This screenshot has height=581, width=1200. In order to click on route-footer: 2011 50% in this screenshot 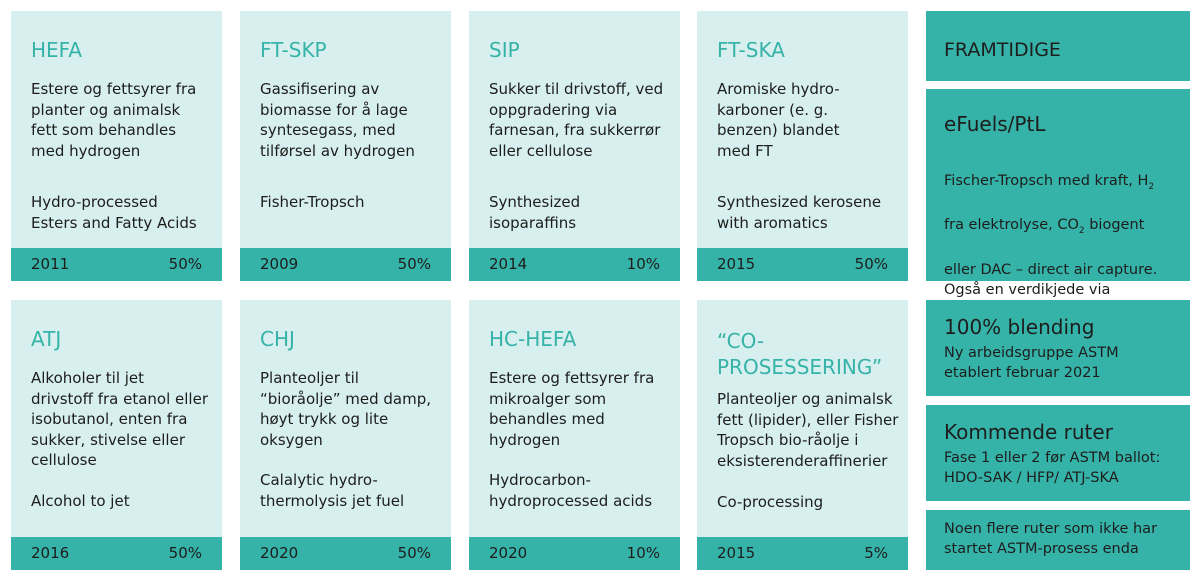, I will do `click(116, 264)`.